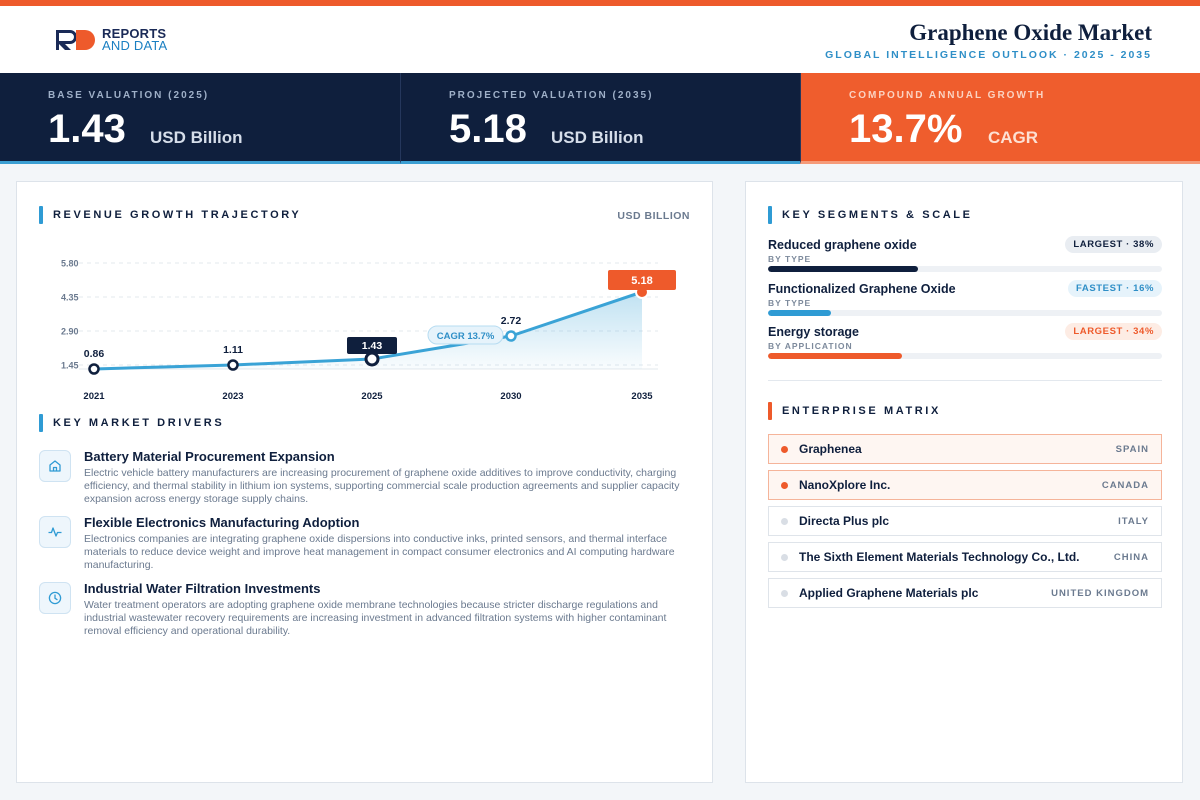 The image size is (1200, 800). I want to click on logo-mark-icon, so click(75, 40).